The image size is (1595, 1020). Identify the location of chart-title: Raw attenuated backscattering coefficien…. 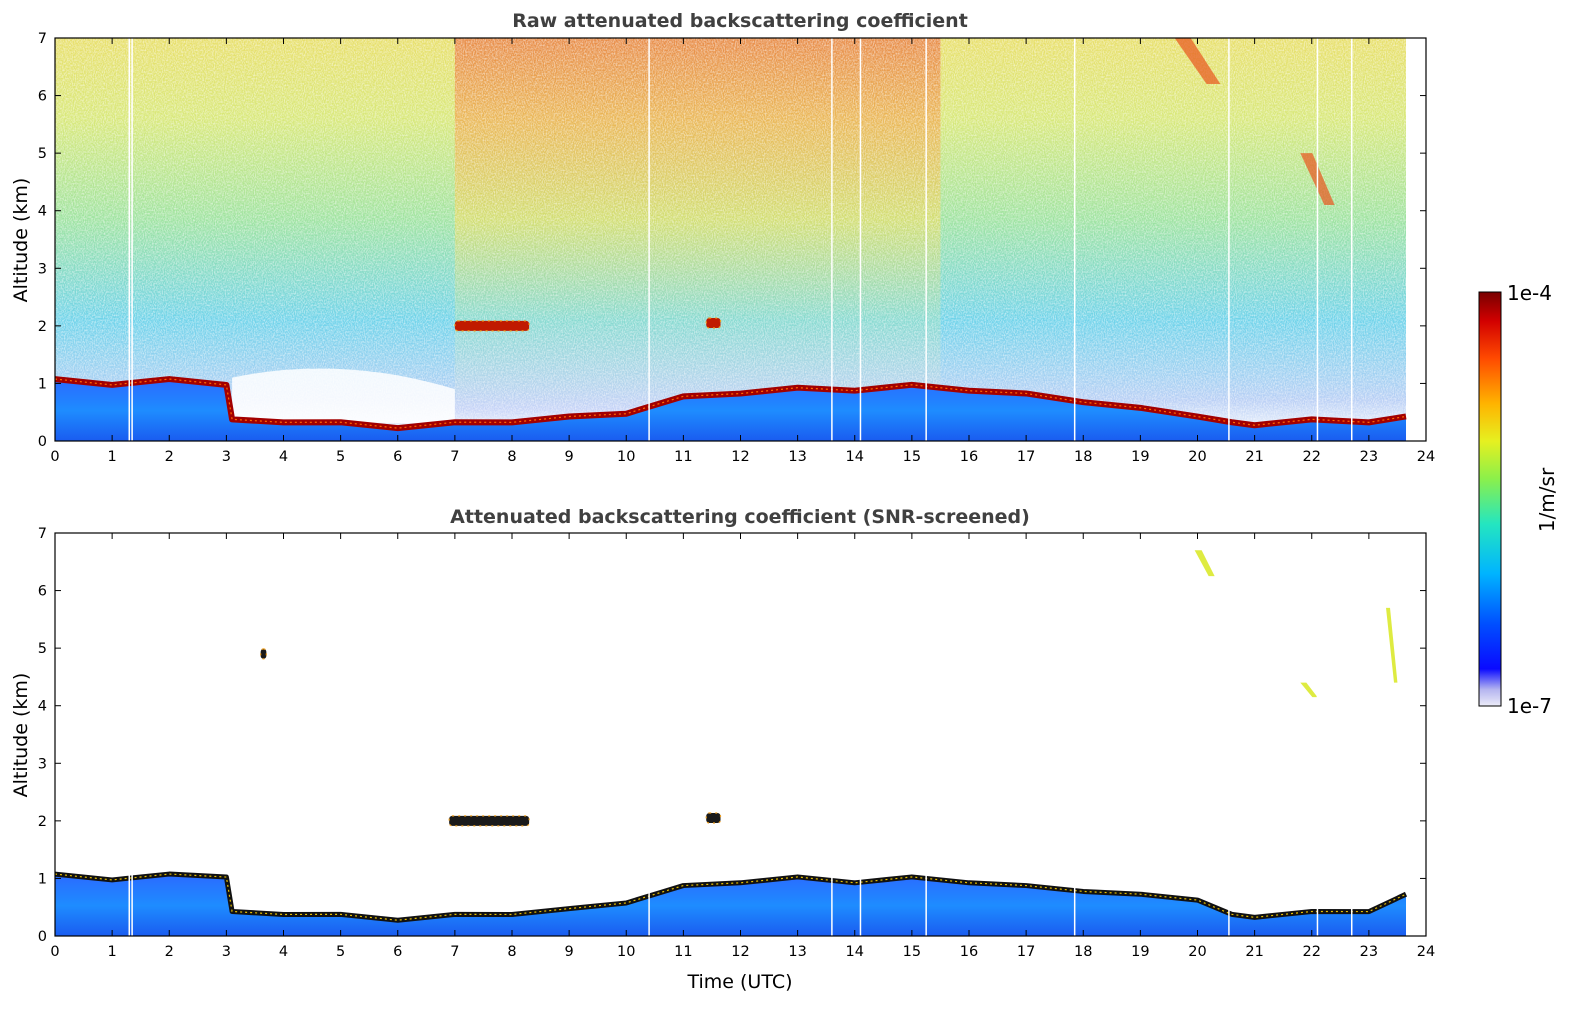
(740, 21).